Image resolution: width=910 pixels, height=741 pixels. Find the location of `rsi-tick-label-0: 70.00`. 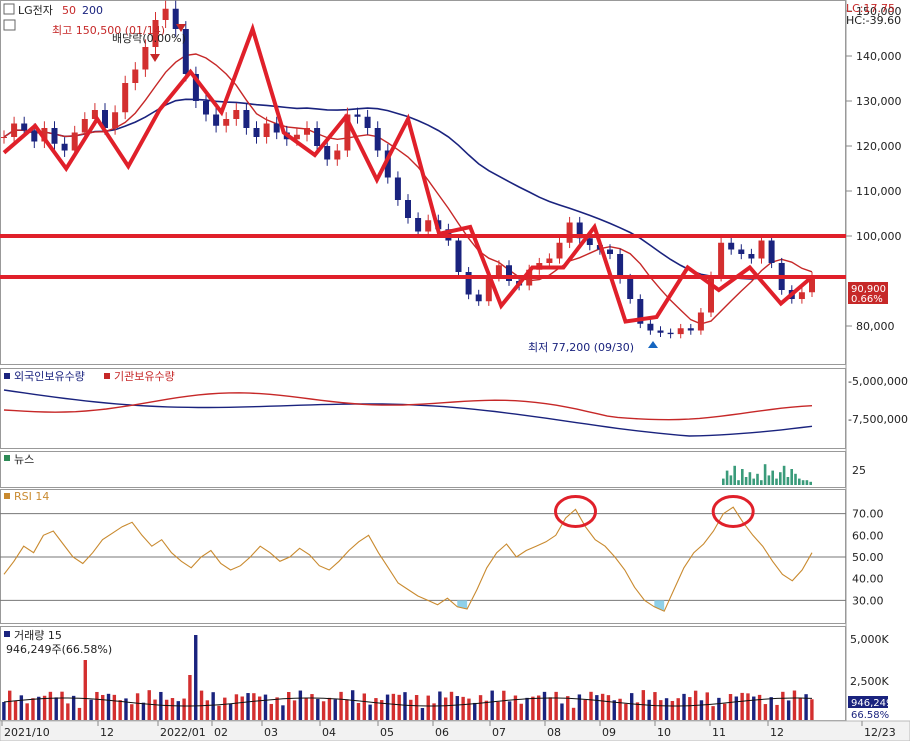

rsi-tick-label-0: 70.00 is located at coordinates (868, 514).